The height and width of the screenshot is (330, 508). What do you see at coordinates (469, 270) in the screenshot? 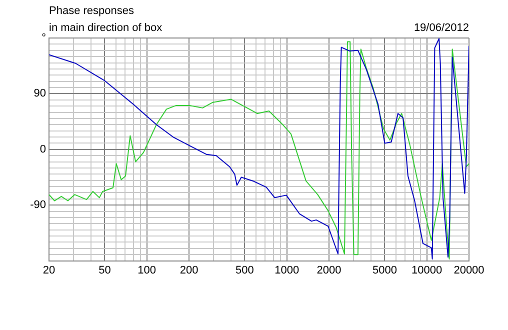
I see `x-tick-label: 20000` at bounding box center [469, 270].